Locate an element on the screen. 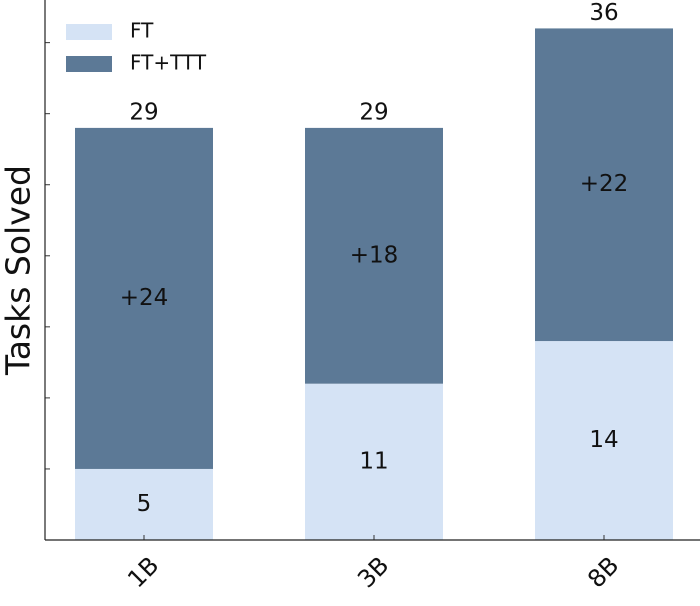  value-label: +18 is located at coordinates (374, 255).